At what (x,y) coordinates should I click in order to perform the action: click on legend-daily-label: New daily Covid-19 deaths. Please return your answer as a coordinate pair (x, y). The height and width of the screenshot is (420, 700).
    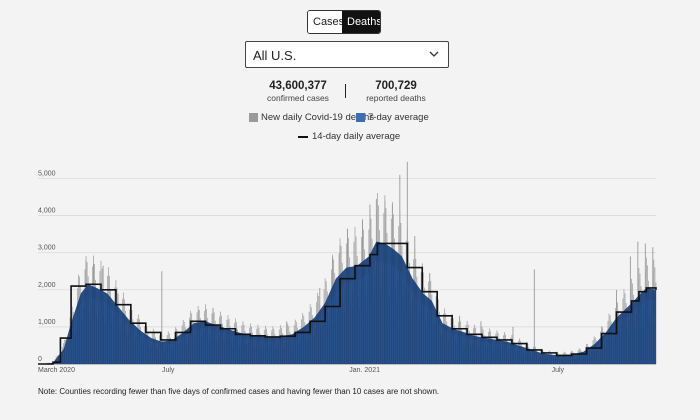
    Looking at the image, I should click on (318, 117).